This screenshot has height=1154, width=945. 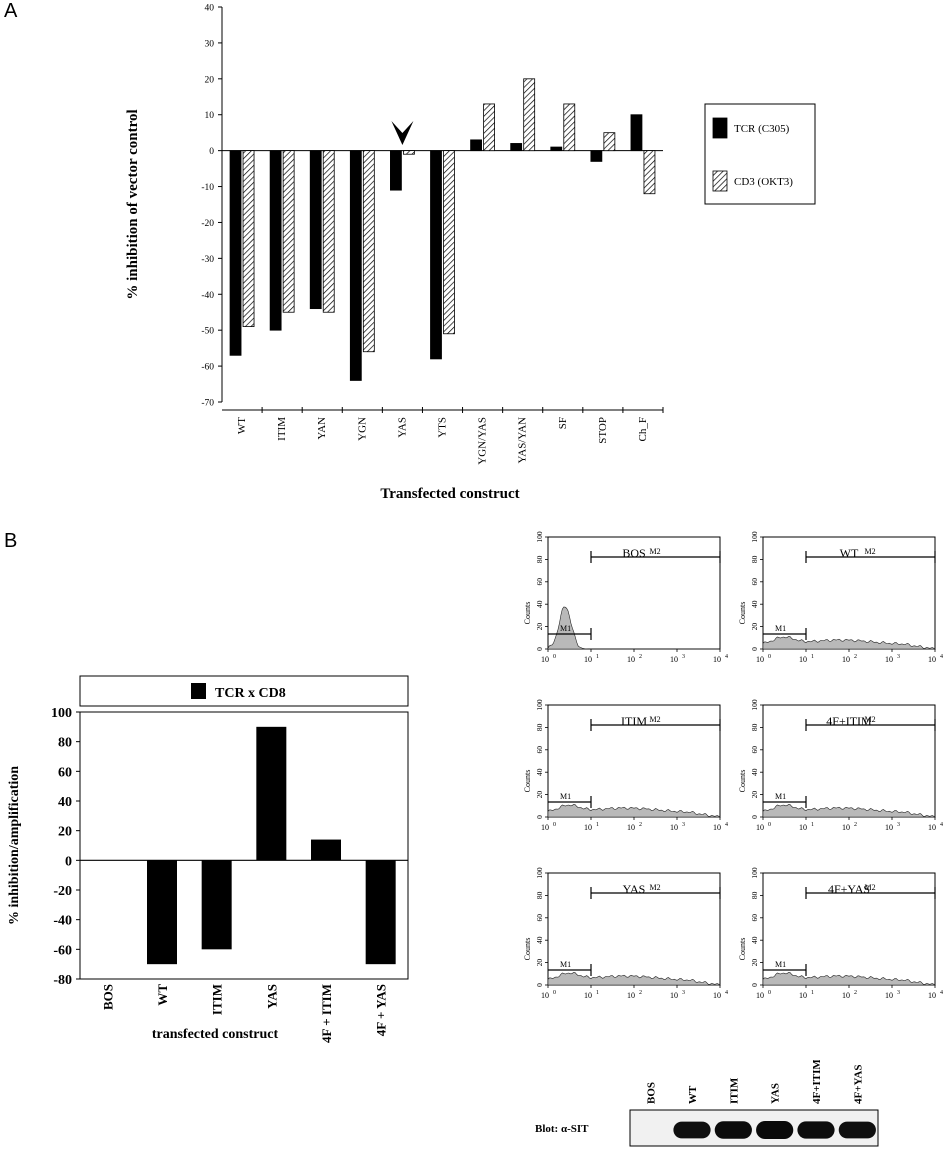 I want to click on y-tick-label: -30, so click(x=207, y=260).